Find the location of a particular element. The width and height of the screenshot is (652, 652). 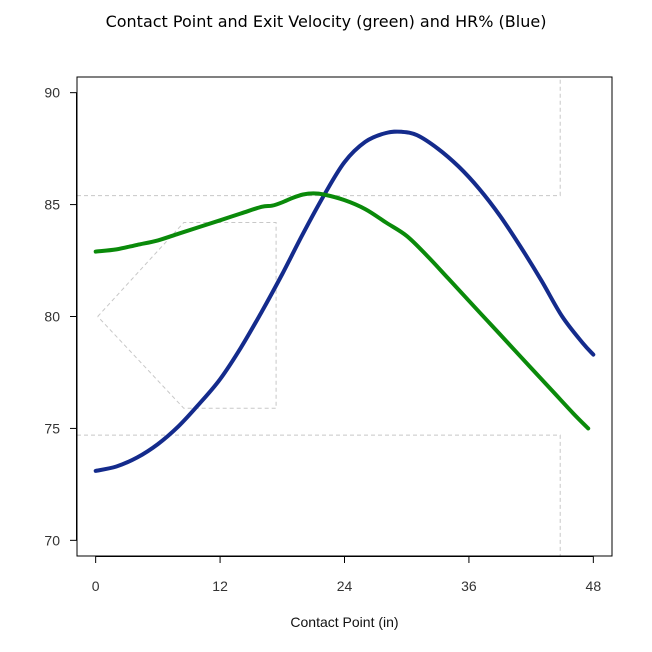

y-tick-label: 90 is located at coordinates (52, 93).